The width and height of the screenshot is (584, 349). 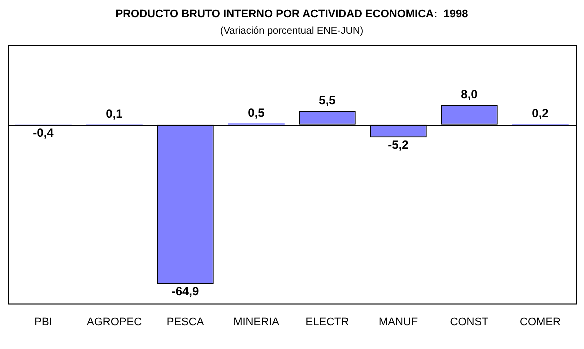 What do you see at coordinates (185, 322) in the screenshot?
I see `x-tick-label: PESCA` at bounding box center [185, 322].